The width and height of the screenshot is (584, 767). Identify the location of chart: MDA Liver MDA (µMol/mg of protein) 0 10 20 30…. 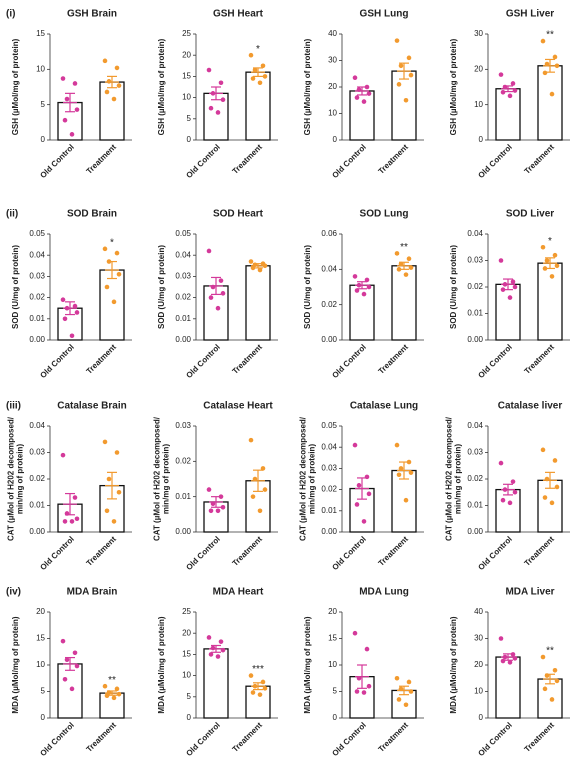
(509, 672).